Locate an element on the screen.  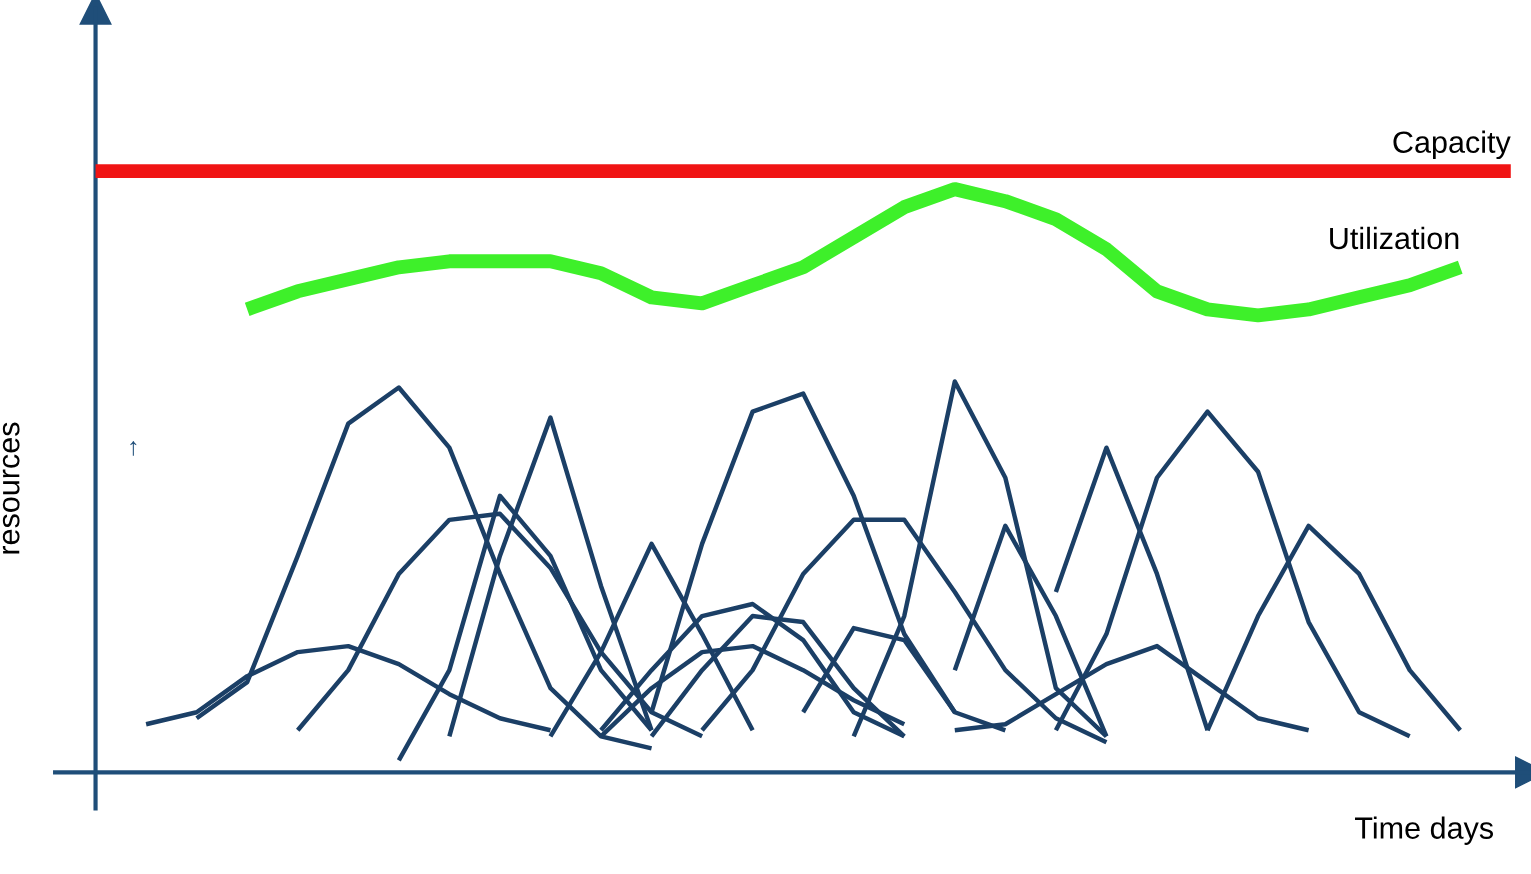
y-axis-title: resources is located at coordinates (11, 488).